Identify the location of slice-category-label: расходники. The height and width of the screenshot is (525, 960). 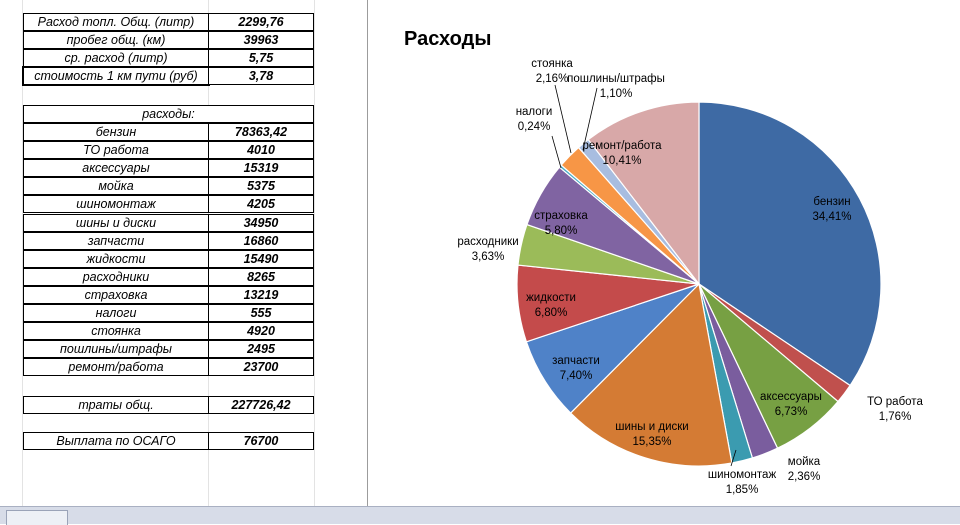
(487, 242).